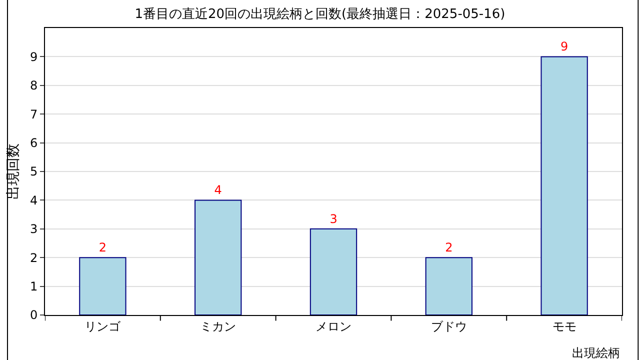  What do you see at coordinates (34, 57) in the screenshot?
I see `y-tick-label: 9` at bounding box center [34, 57].